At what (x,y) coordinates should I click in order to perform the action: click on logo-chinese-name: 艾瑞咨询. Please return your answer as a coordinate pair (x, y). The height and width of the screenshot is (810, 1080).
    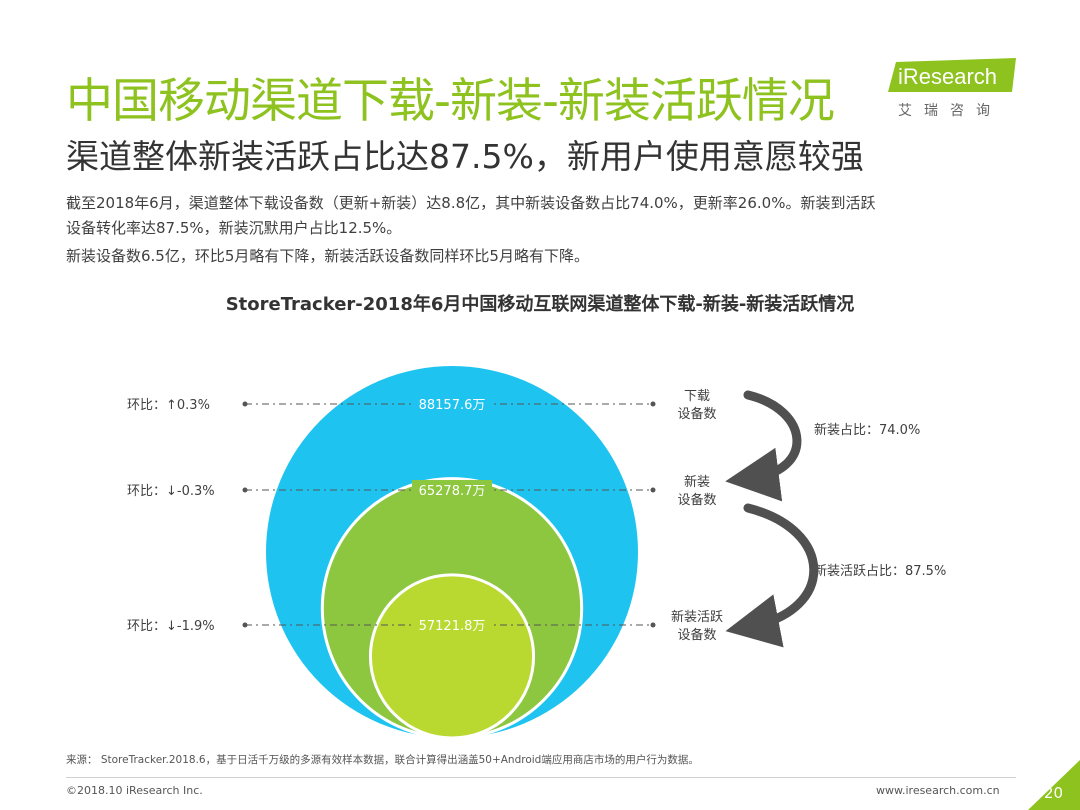
    Looking at the image, I should click on (950, 111).